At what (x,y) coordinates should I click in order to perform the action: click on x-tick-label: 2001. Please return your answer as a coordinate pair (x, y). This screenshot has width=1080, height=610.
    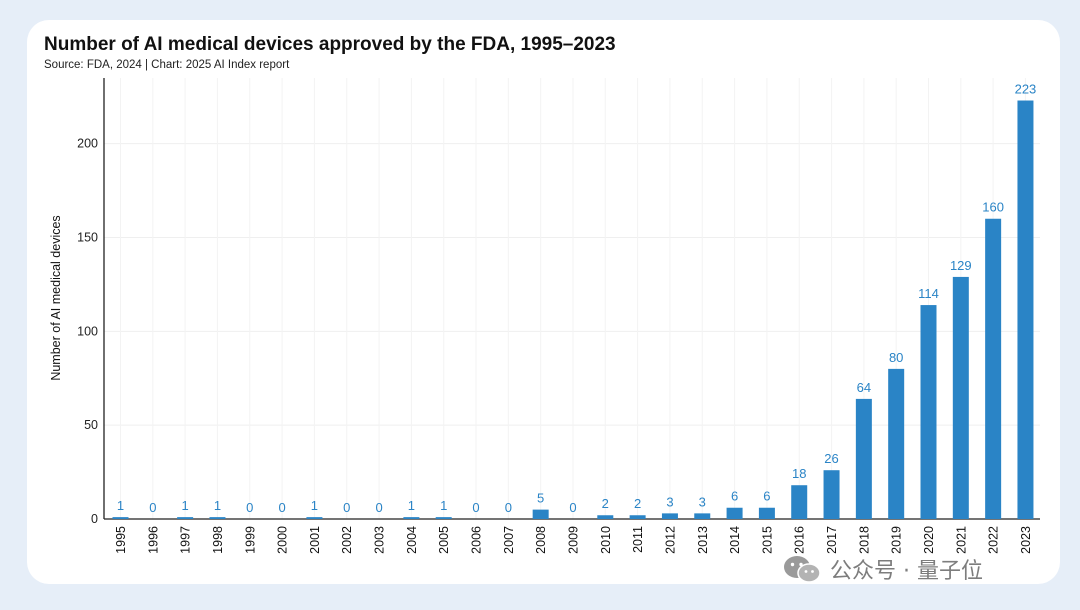
    Looking at the image, I should click on (315, 540).